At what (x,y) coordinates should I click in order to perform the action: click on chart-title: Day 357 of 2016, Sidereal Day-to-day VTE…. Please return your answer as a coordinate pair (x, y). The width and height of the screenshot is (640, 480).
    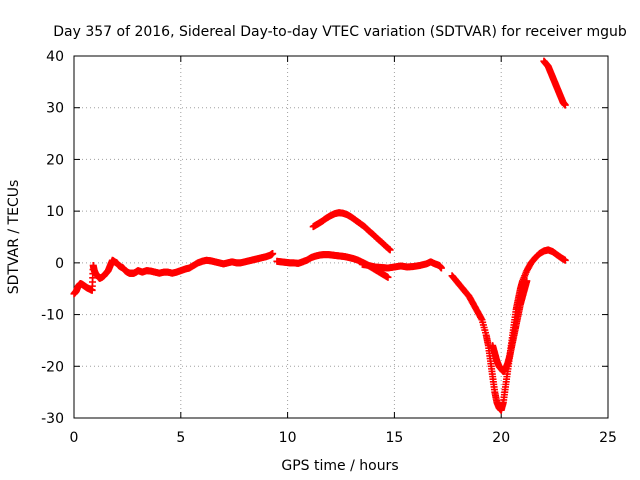
    Looking at the image, I should click on (340, 32).